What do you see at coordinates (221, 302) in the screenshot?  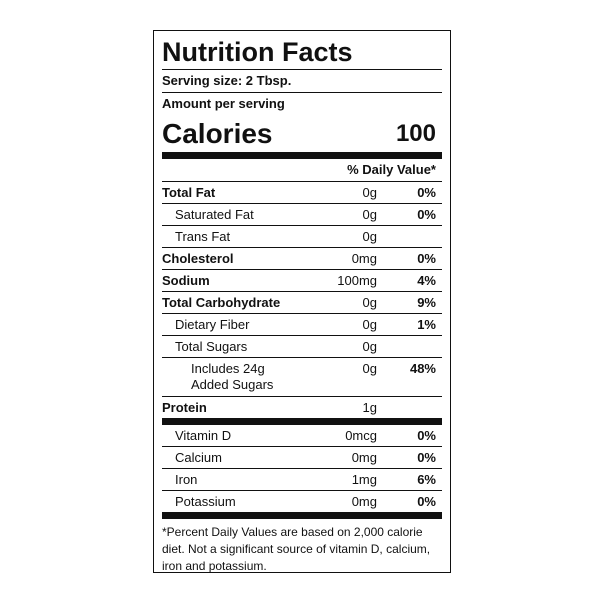 I see `nutrient-name: Total Carbohydrate` at bounding box center [221, 302].